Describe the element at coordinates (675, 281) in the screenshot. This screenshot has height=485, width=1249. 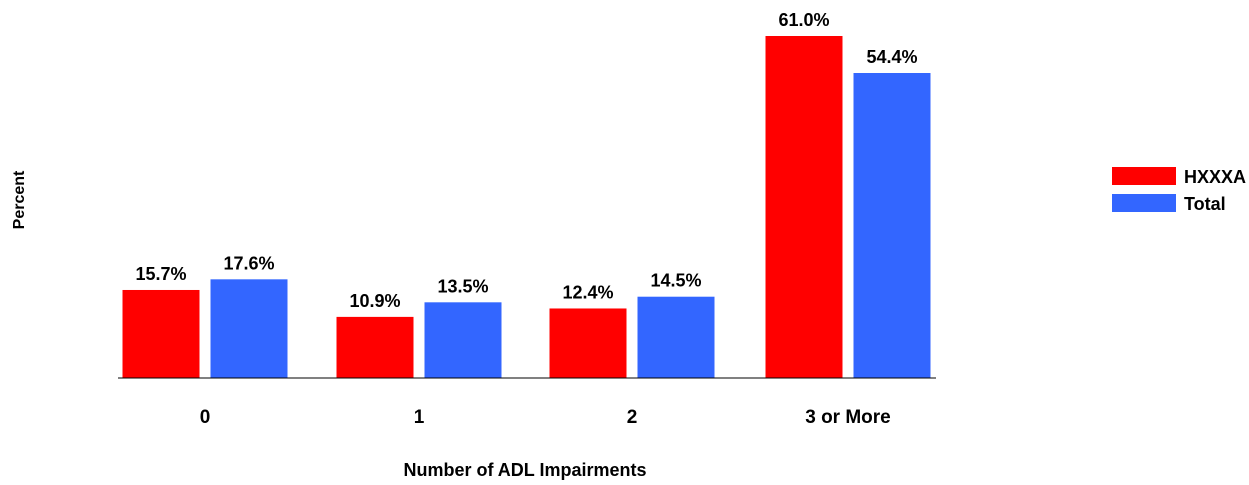
I see `data-label-total-2: 14.5%` at that location.